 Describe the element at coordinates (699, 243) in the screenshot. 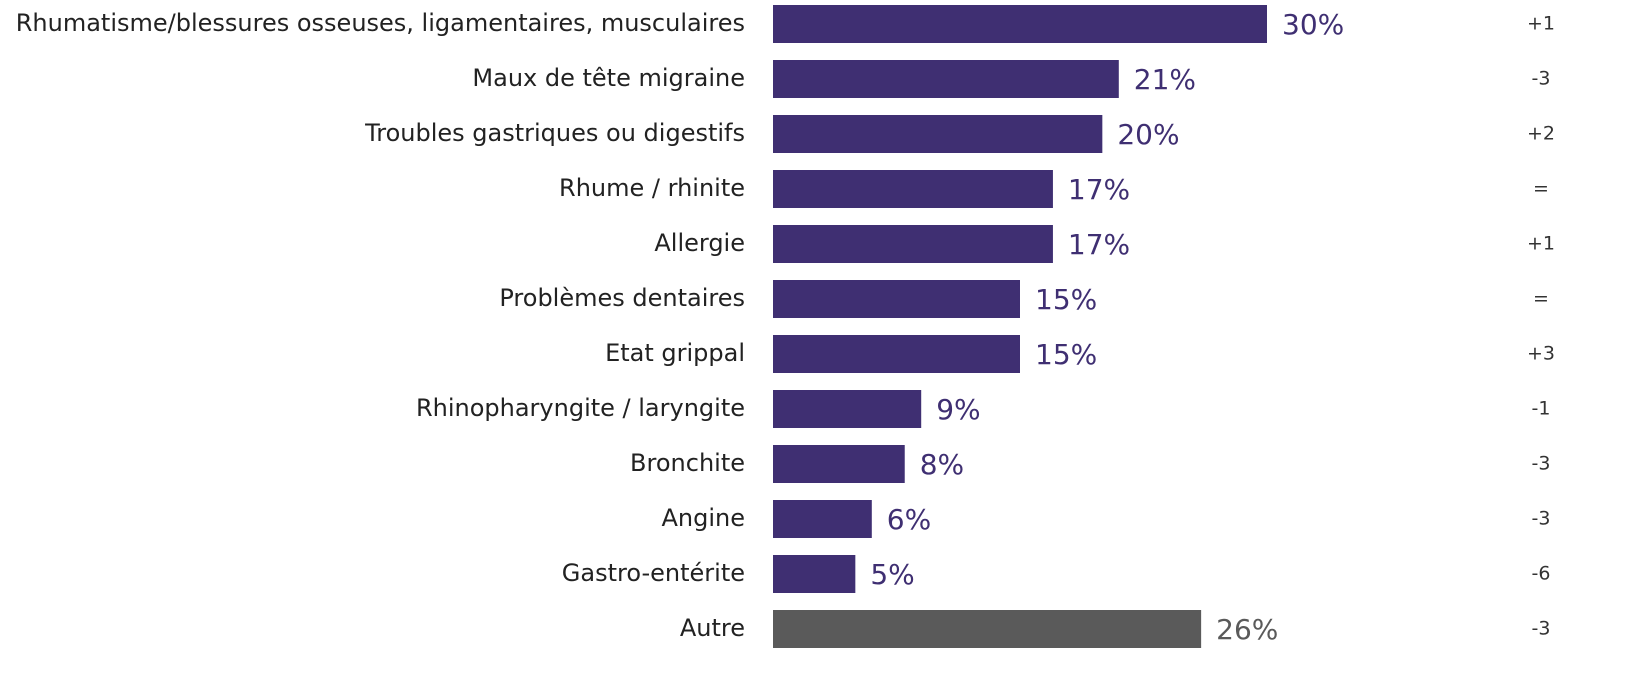

I see `category-label: Allergie` at that location.